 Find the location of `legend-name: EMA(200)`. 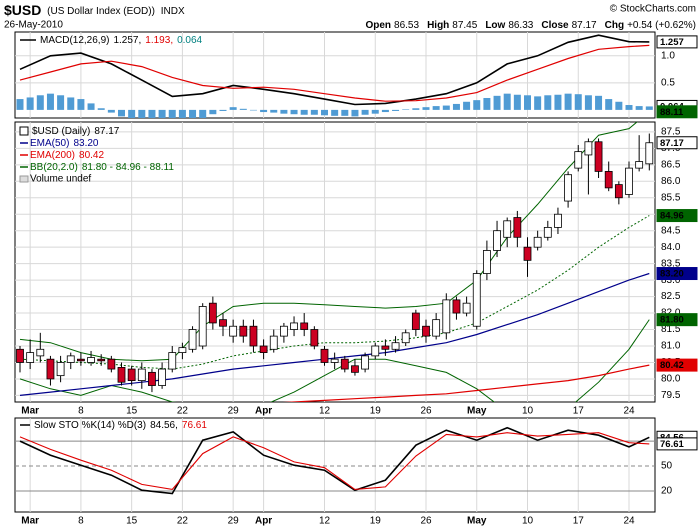

legend-name: EMA(200) is located at coordinates (52, 155).